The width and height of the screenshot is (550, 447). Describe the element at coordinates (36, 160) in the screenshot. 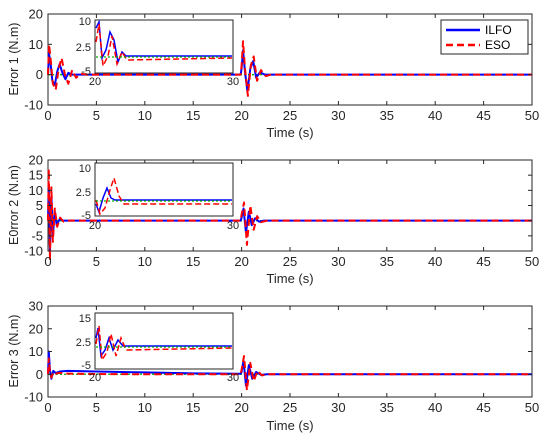

I see `panel-2-ytick-label: 20` at that location.